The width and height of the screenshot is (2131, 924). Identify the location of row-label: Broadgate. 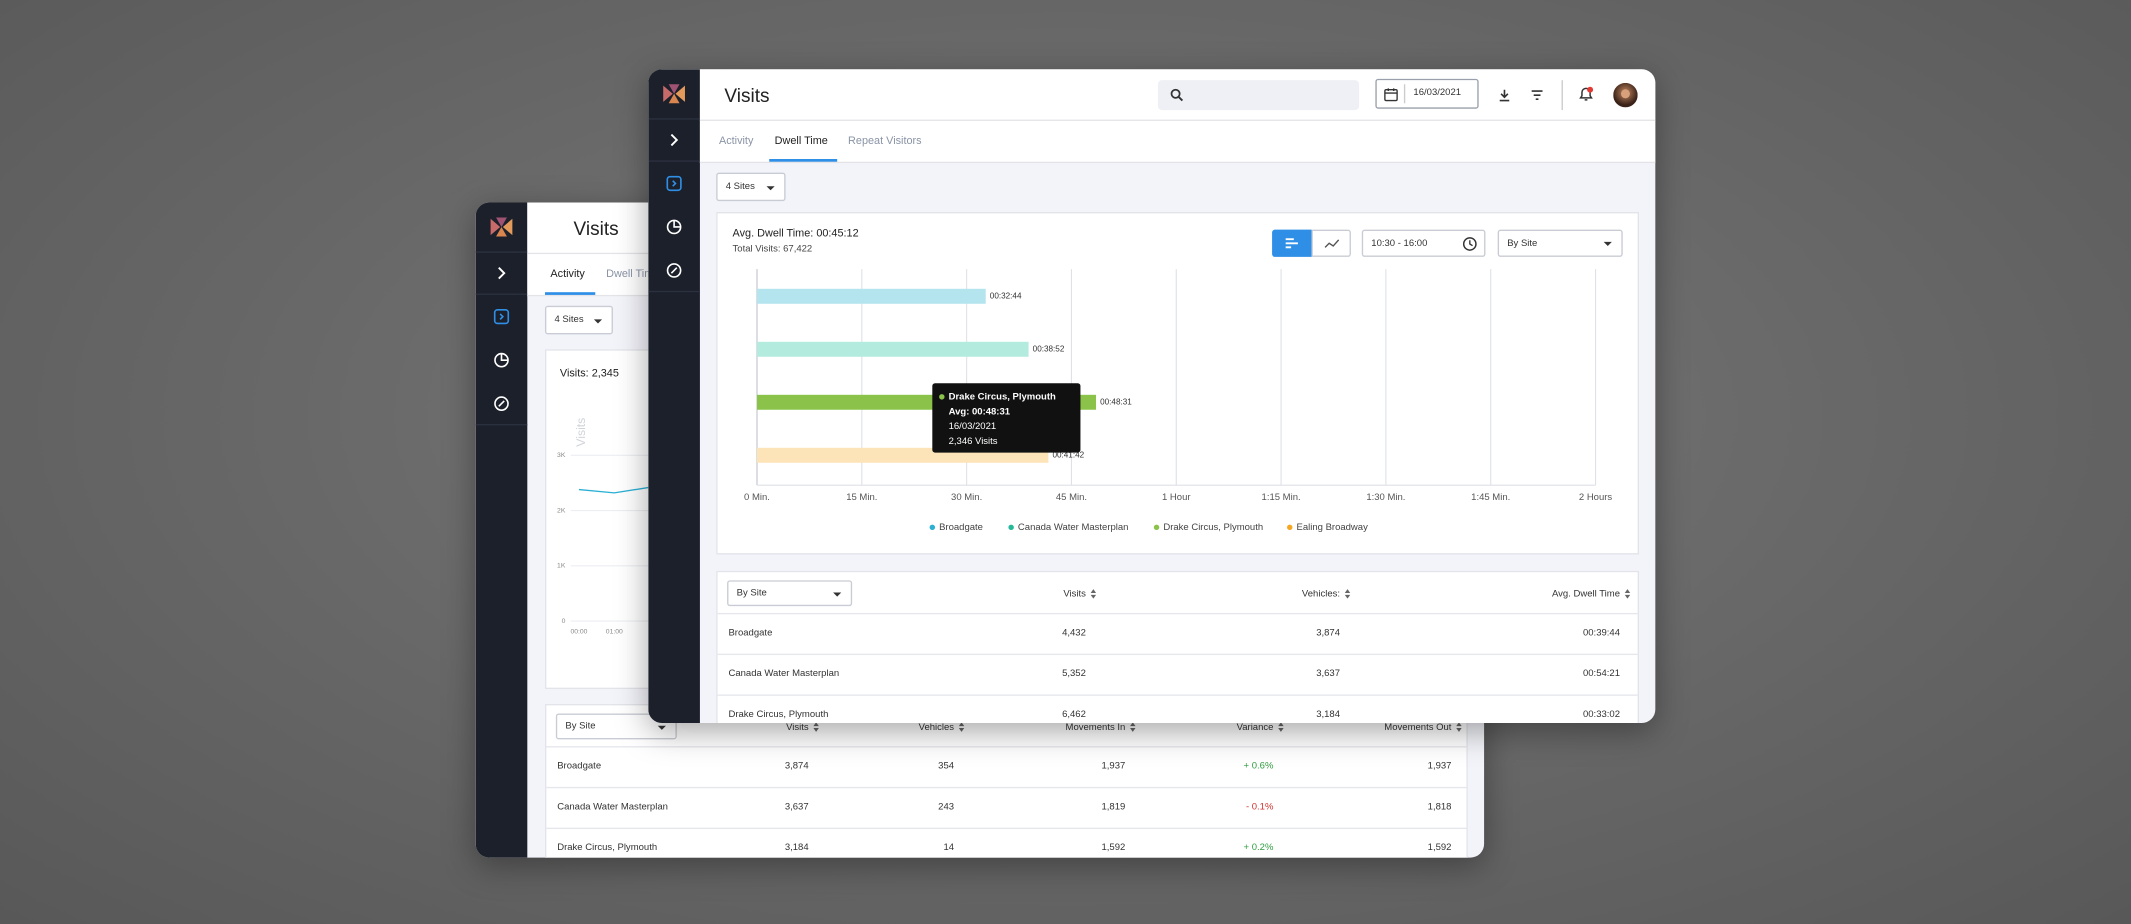
(579, 766).